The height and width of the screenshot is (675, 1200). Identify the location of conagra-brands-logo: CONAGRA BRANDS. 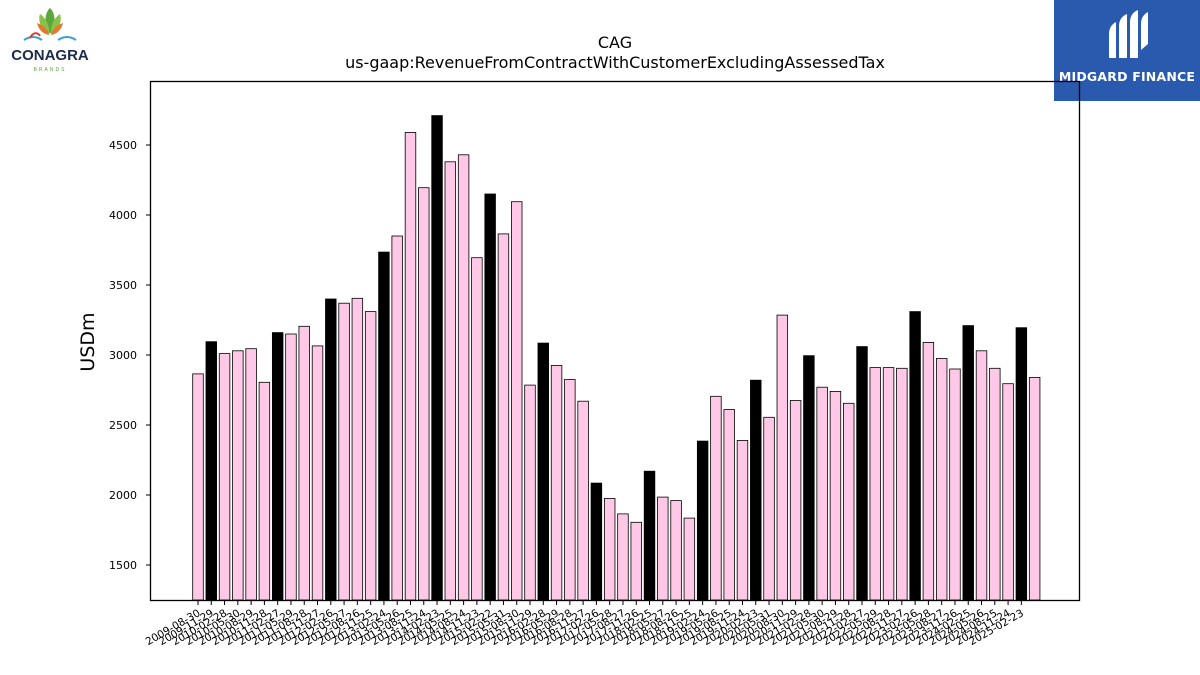
(50, 40).